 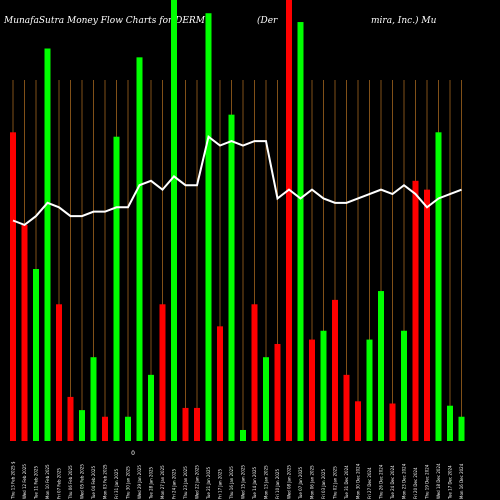 I want to click on x-tick-label: Wed 29 Jan 2025, so click(x=139, y=482).